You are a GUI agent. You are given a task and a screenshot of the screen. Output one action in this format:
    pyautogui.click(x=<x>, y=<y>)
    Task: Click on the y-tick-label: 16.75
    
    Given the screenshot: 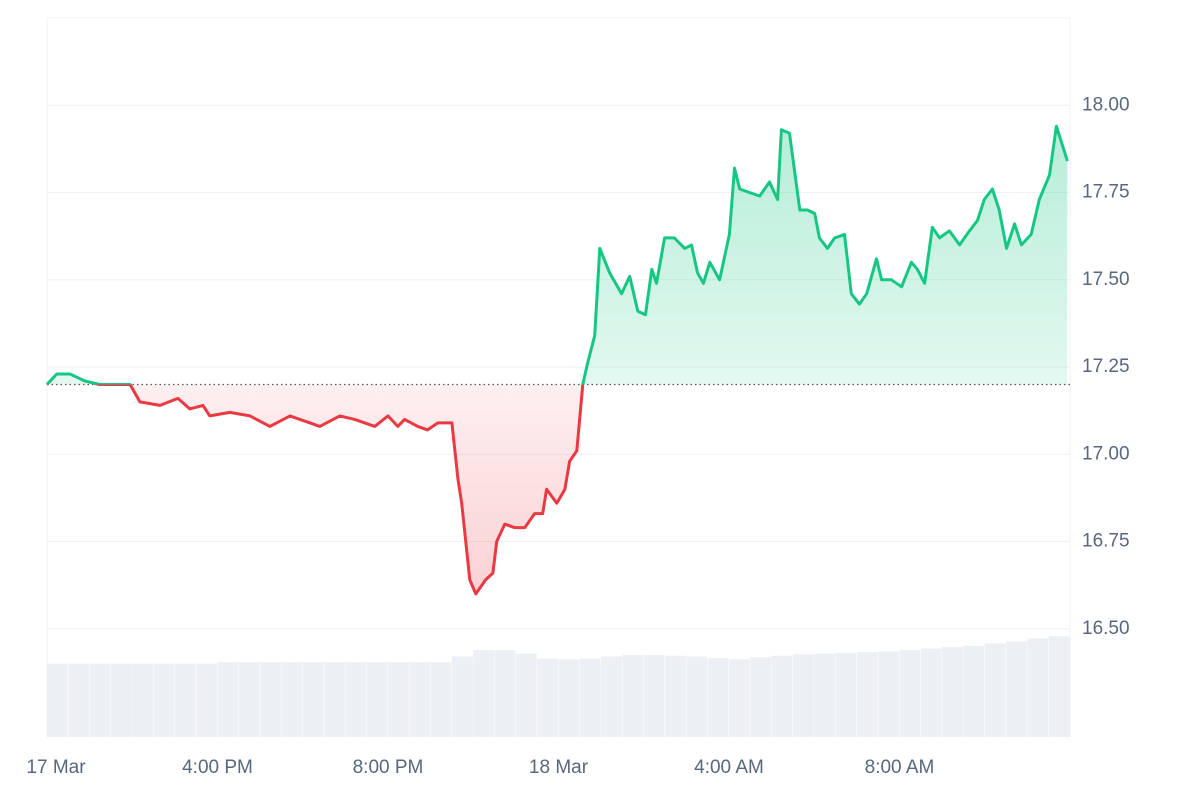 What is the action you would take?
    pyautogui.click(x=1106, y=541)
    